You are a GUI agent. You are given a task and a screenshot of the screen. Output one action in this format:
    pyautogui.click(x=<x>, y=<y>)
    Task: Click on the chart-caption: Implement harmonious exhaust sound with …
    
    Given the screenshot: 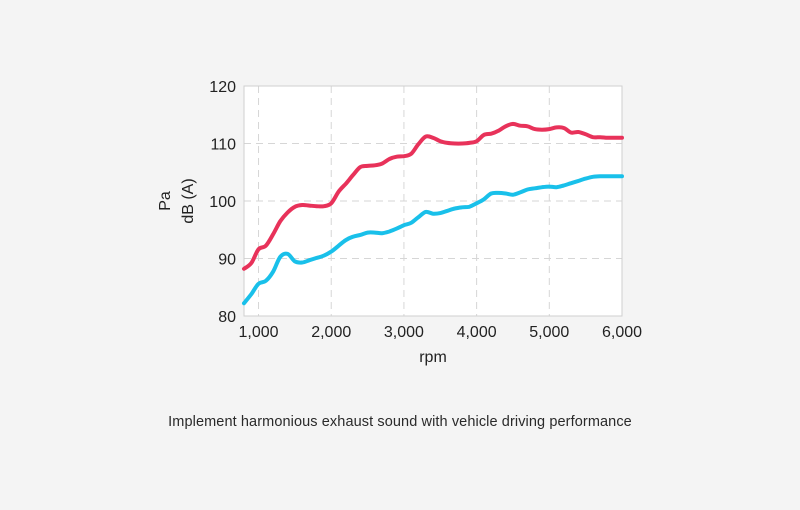 What is the action you would take?
    pyautogui.click(x=400, y=422)
    